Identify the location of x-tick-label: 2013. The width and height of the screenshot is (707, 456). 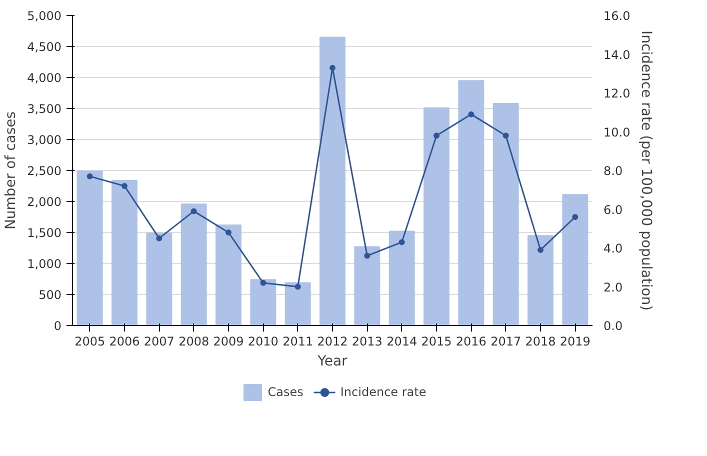
(367, 341).